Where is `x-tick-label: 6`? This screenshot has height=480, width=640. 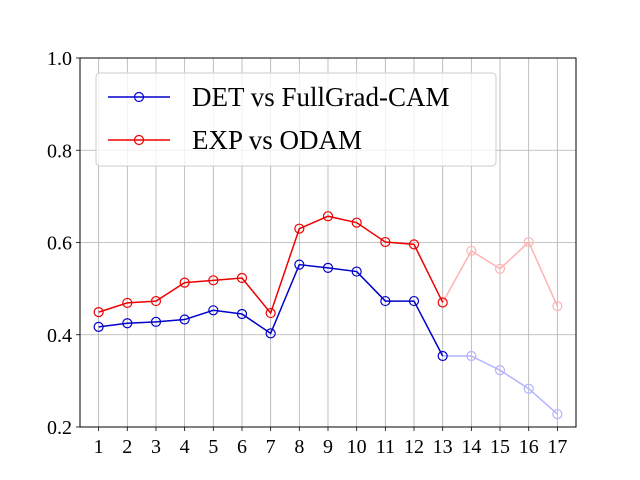
x-tick-label: 6 is located at coordinates (242, 447).